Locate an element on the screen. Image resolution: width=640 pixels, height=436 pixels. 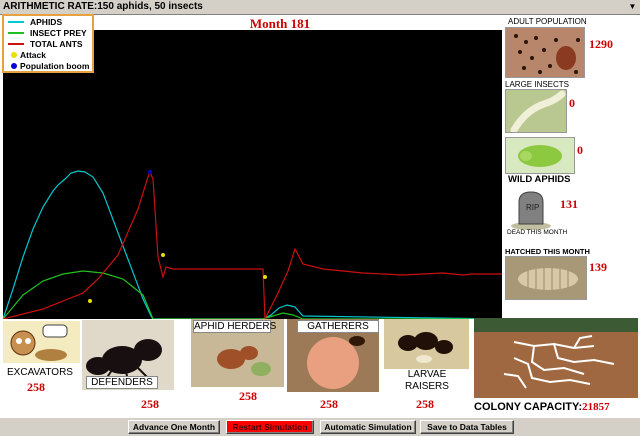
dead-this-month-label: DEAD THIS MONTH is located at coordinates (537, 232).